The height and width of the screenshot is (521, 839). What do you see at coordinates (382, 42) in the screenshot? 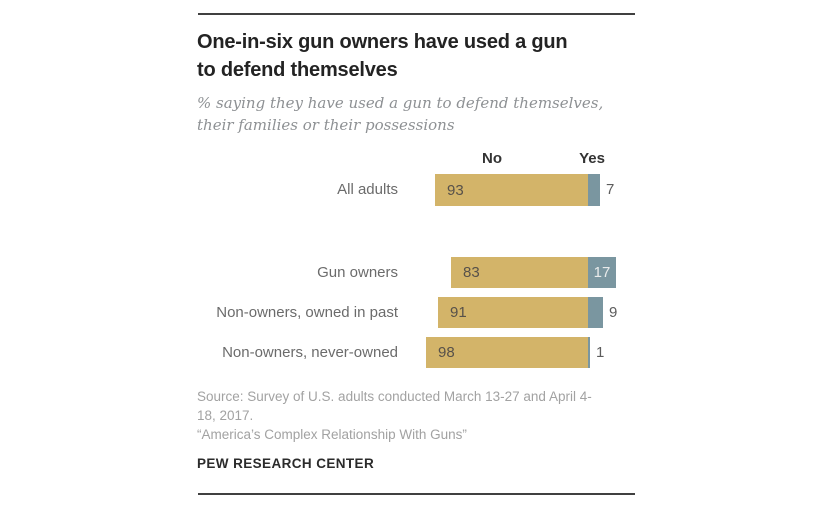
I see `chart-title-line-1: One-in-six gun owners have used a gun` at bounding box center [382, 42].